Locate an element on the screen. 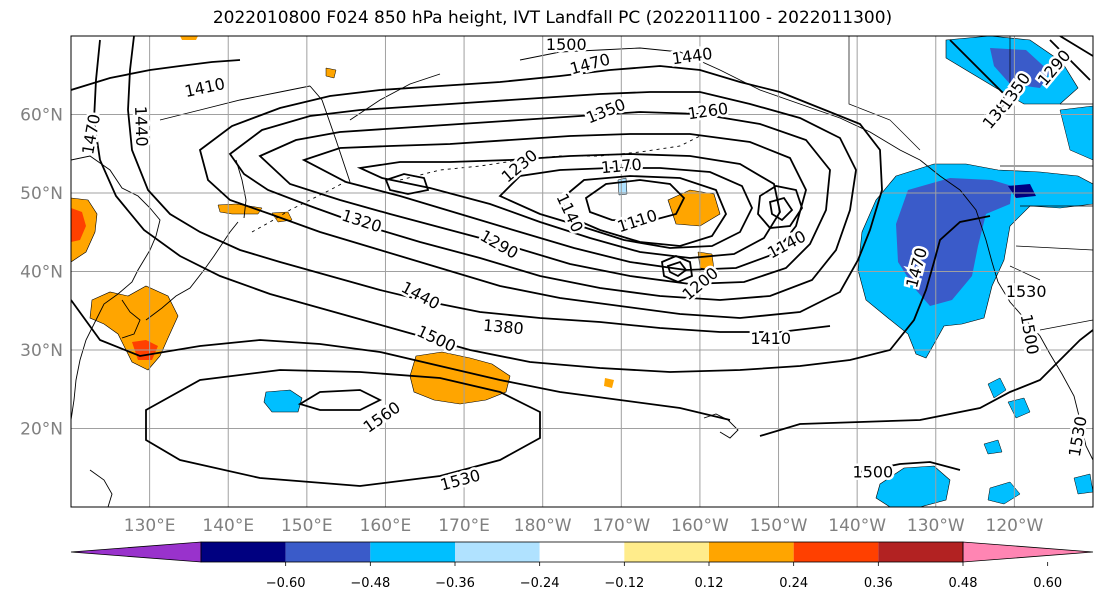 This screenshot has height=601, width=1105. contour-1170-loop is located at coordinates (635, 201).